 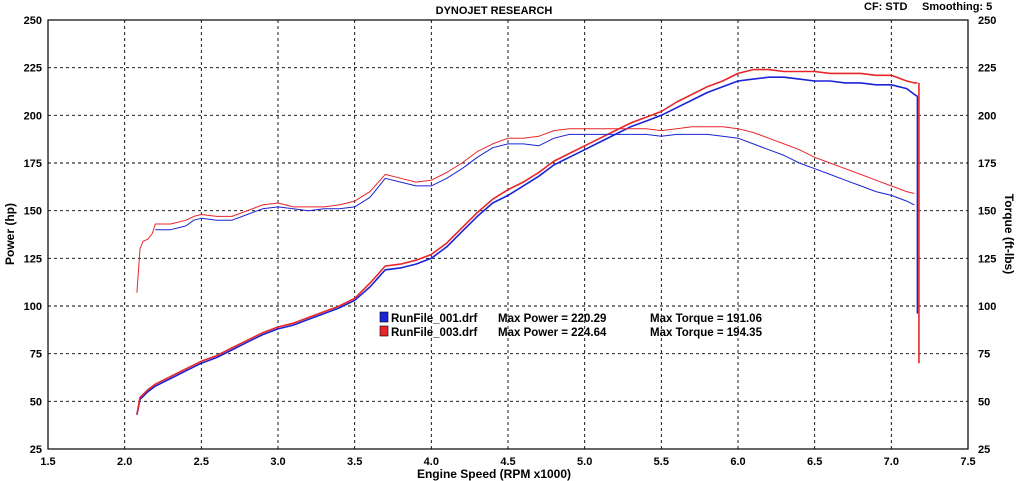 What do you see at coordinates (957, 7) in the screenshot?
I see `smoothing-label: Smoothing: 5` at bounding box center [957, 7].